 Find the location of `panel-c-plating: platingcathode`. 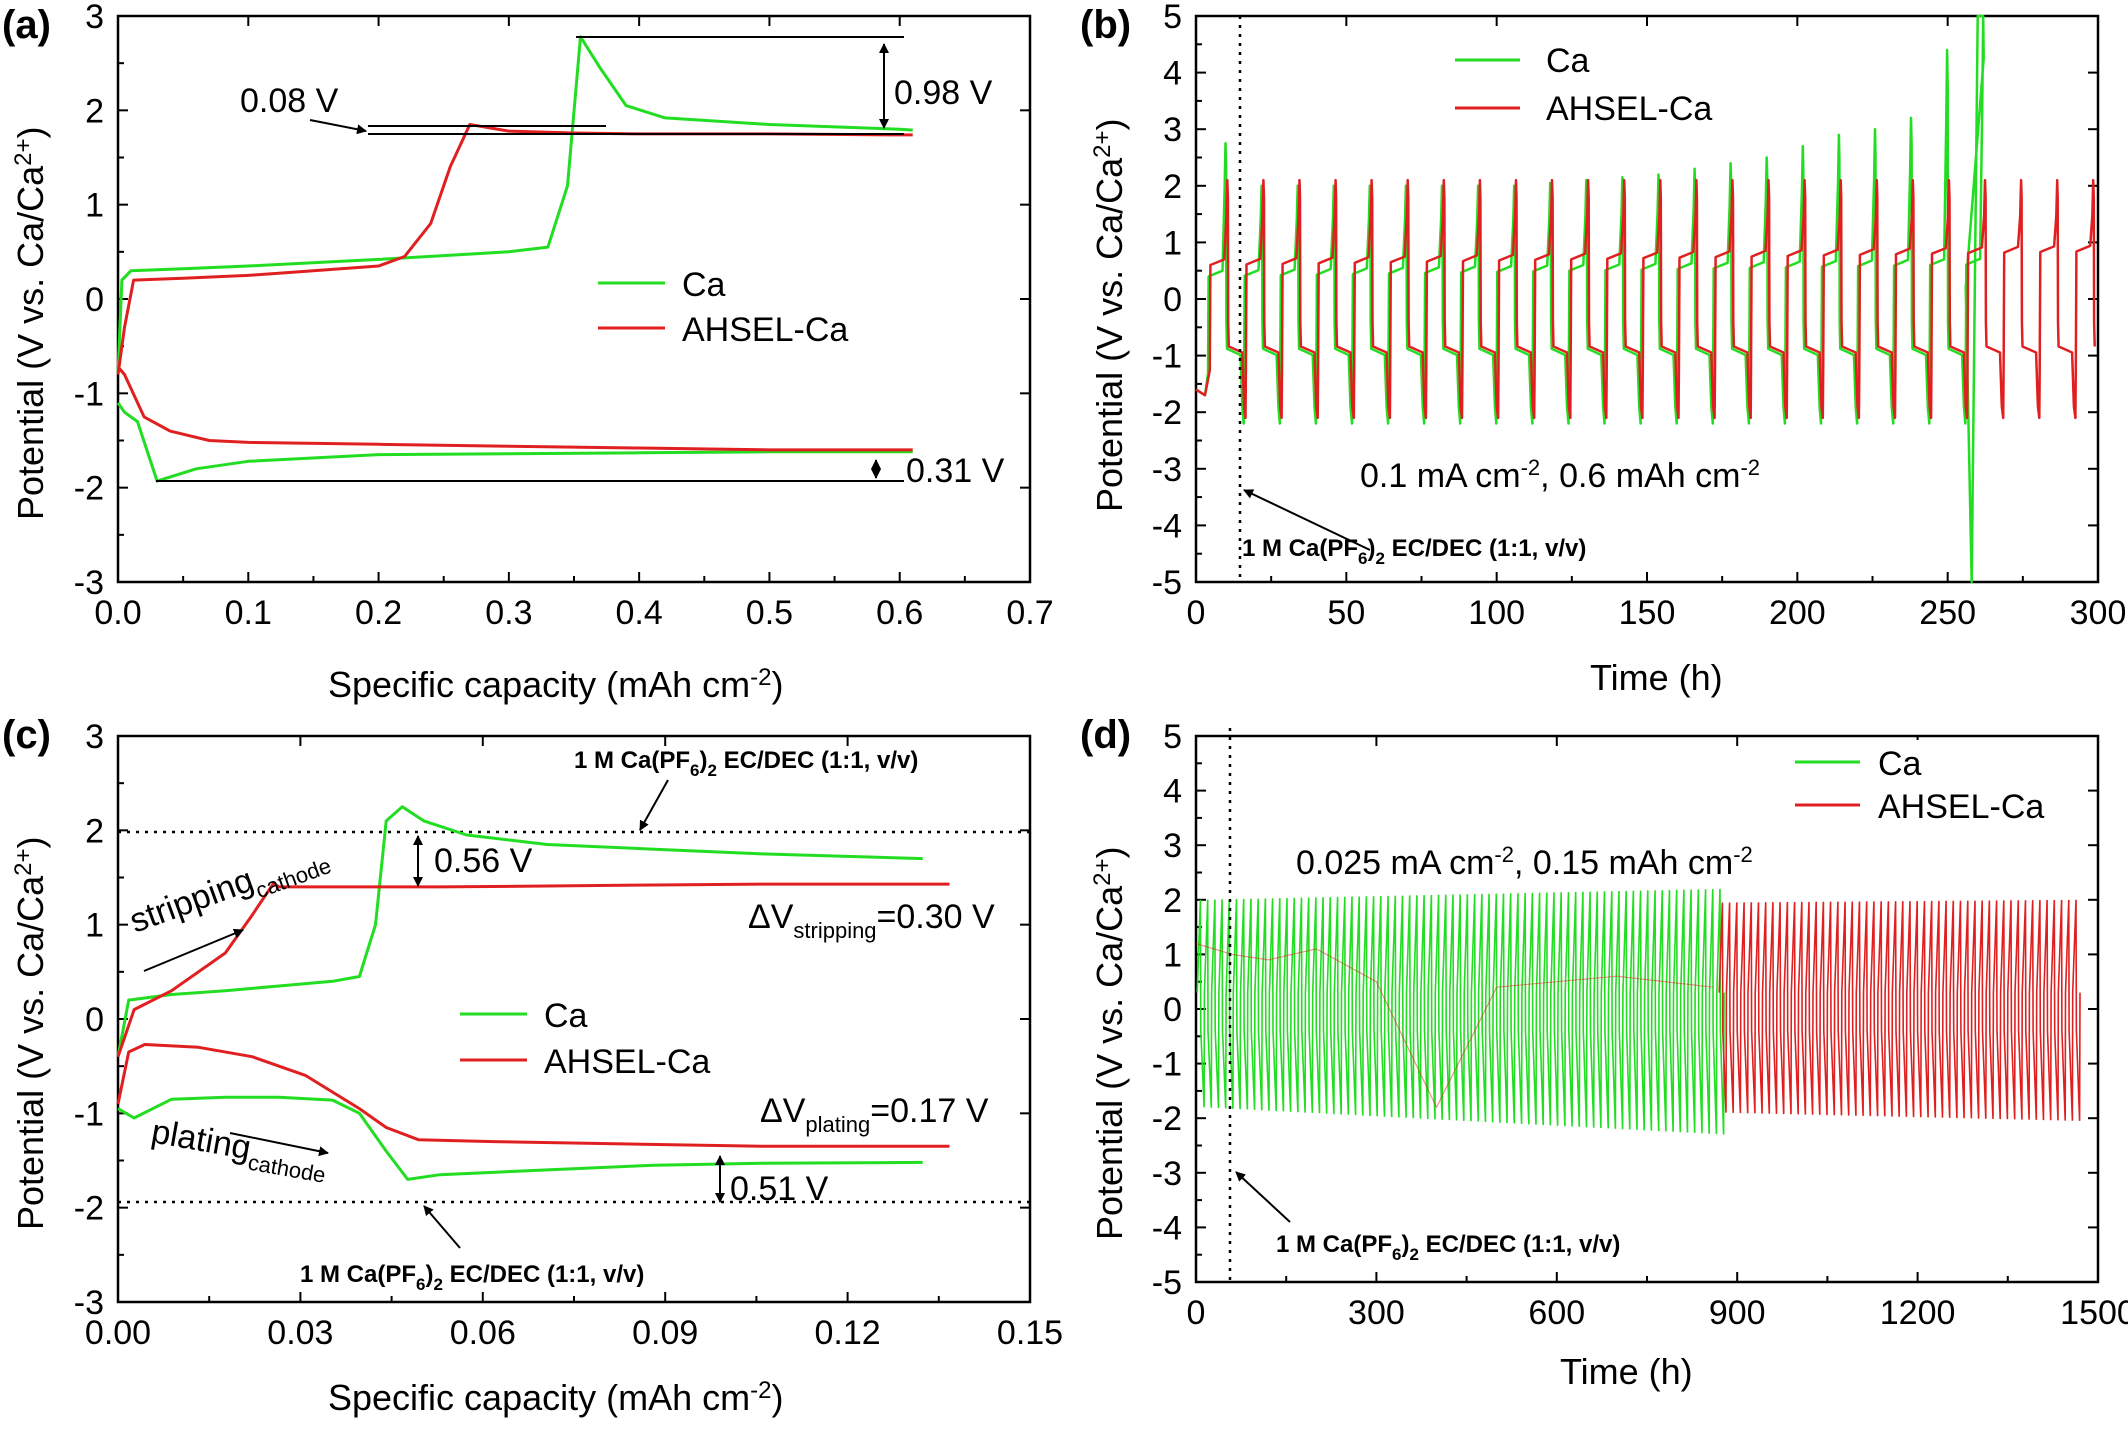

panel-c-plating: platingcathode is located at coordinates (239, 1149).